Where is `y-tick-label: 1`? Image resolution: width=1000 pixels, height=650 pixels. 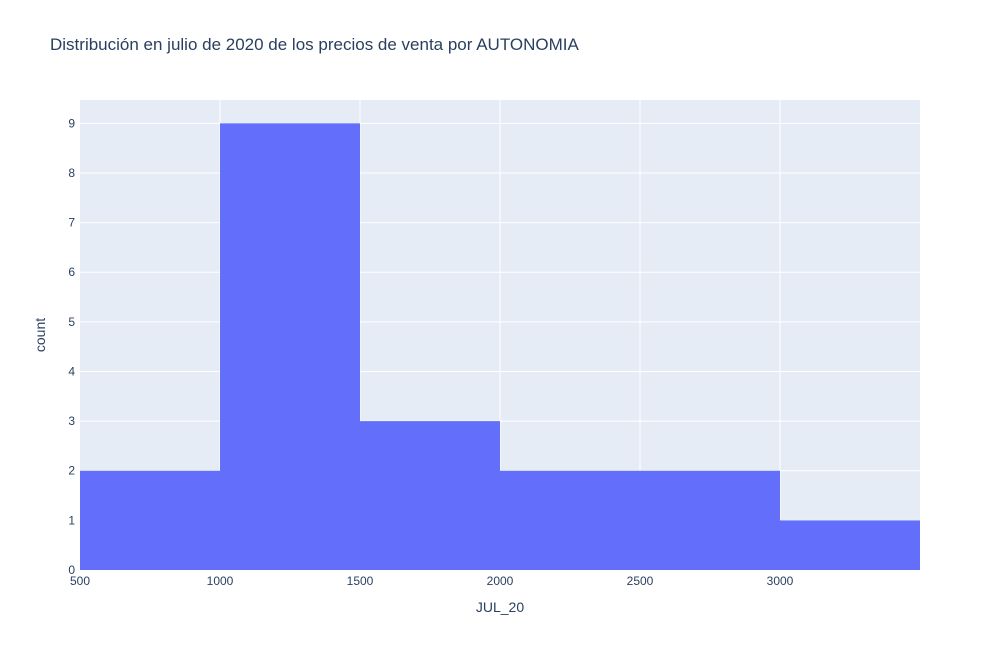 y-tick-label: 1 is located at coordinates (71, 520).